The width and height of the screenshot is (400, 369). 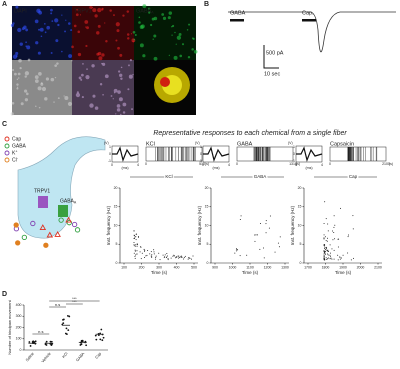 What do you see at coordinates (42, 87) in the screenshot?
I see `brightfield-image` at bounding box center [42, 87].